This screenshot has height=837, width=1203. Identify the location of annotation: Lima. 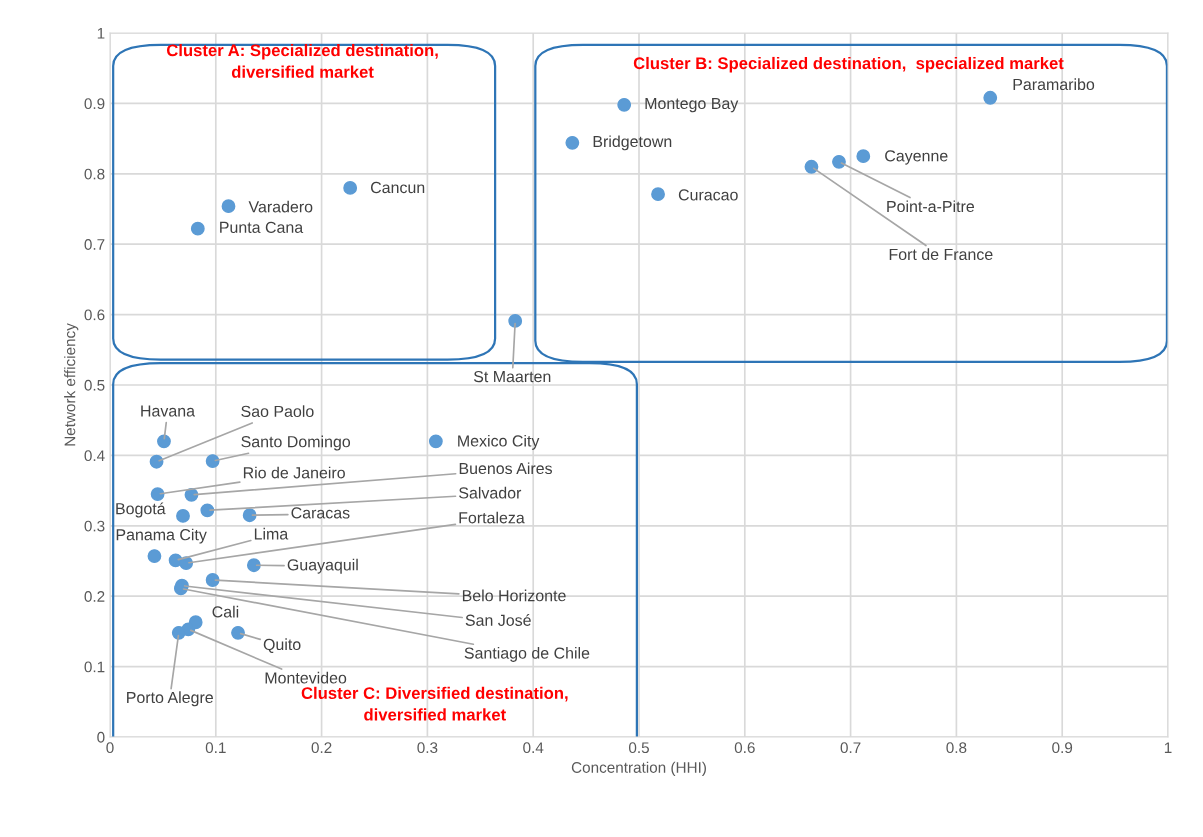
(271, 533).